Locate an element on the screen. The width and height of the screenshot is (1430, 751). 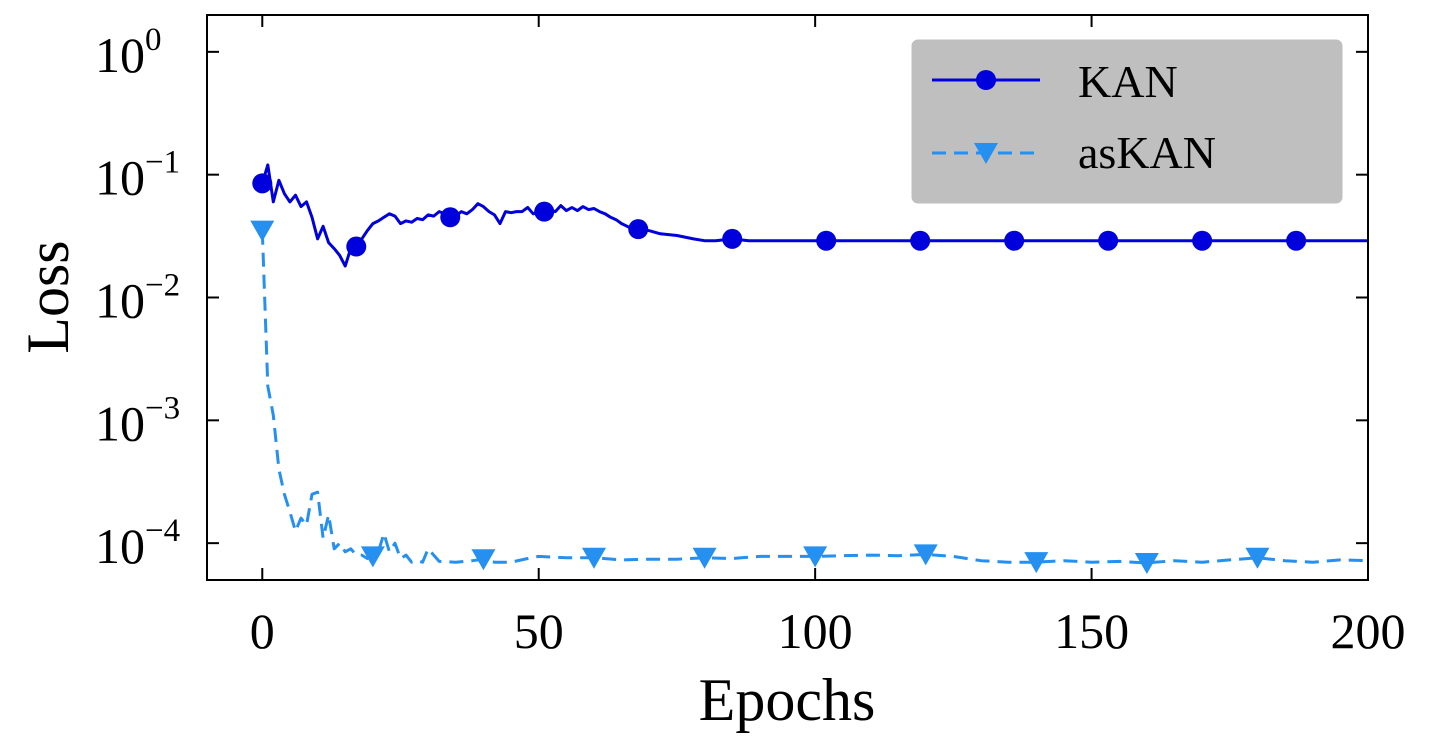
legend: KAN asKAN is located at coordinates (1127, 121).